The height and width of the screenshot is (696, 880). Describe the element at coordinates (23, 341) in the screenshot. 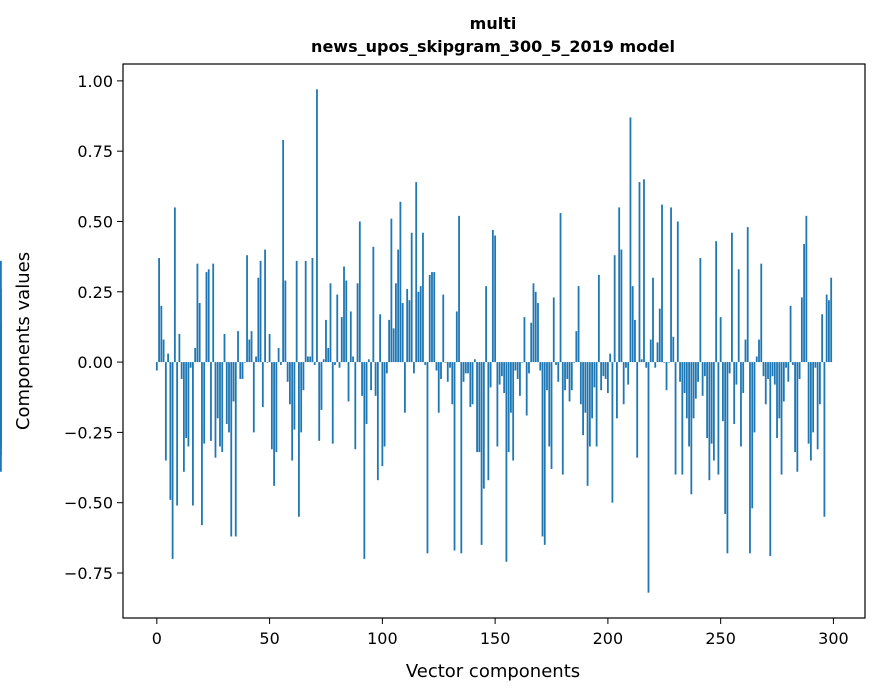

I see `y-axis-label: Components values` at that location.